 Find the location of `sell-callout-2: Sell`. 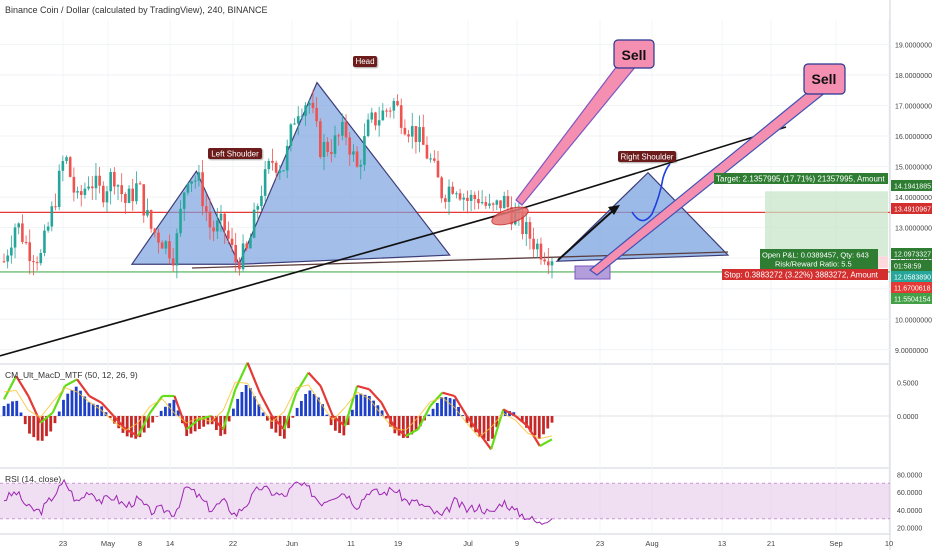

sell-callout-2: Sell is located at coordinates (717, 169).